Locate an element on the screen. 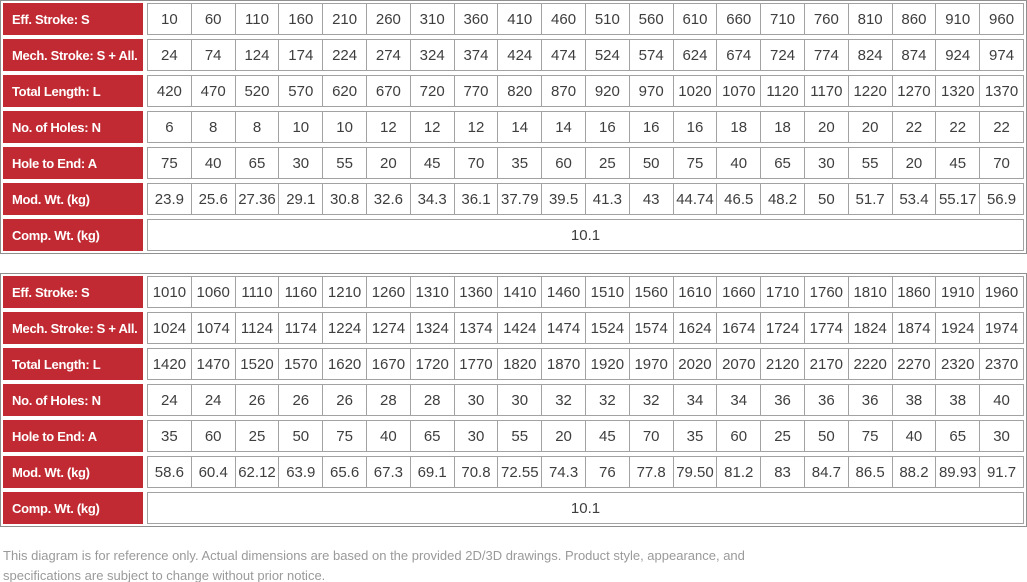  table-cell: 1560 is located at coordinates (651, 292).